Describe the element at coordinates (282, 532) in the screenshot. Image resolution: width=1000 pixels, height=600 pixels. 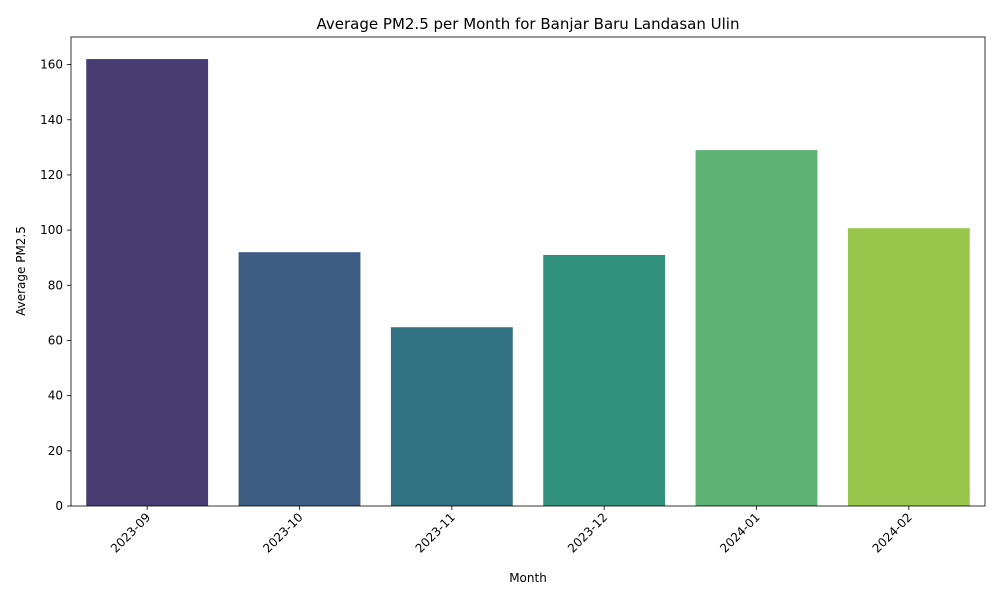
I see `x-tick-label: 2023-10` at that location.